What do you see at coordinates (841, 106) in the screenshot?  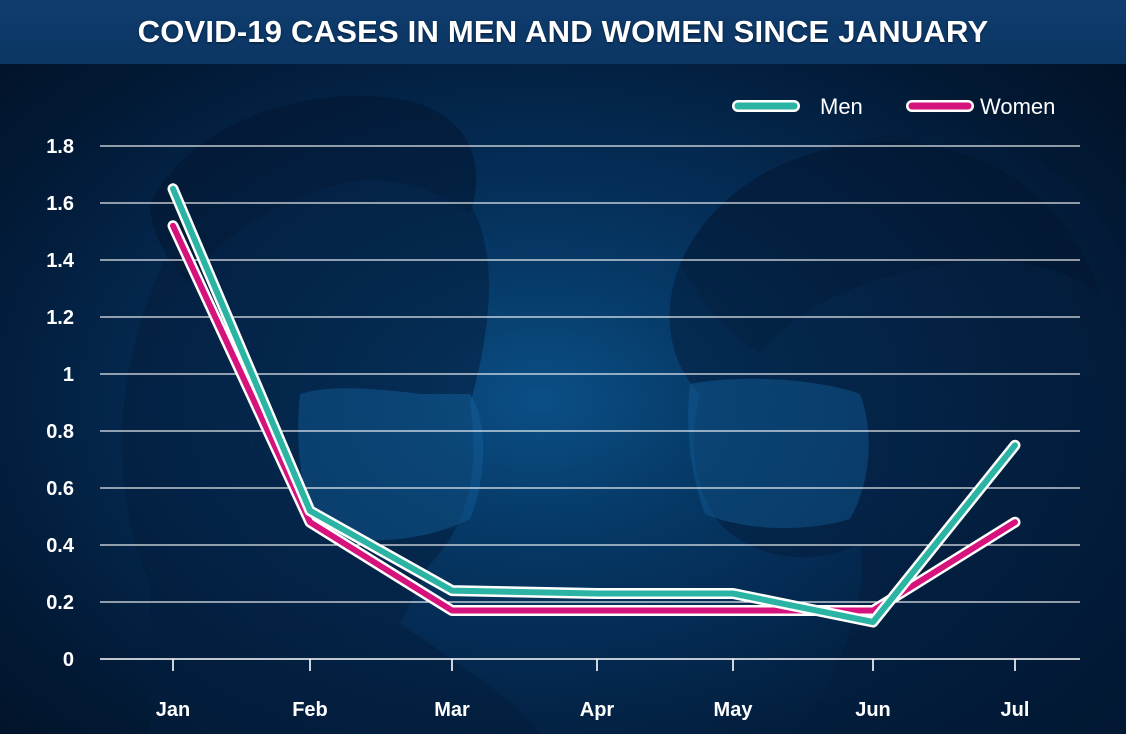 I see `legend-label: Men` at bounding box center [841, 106].